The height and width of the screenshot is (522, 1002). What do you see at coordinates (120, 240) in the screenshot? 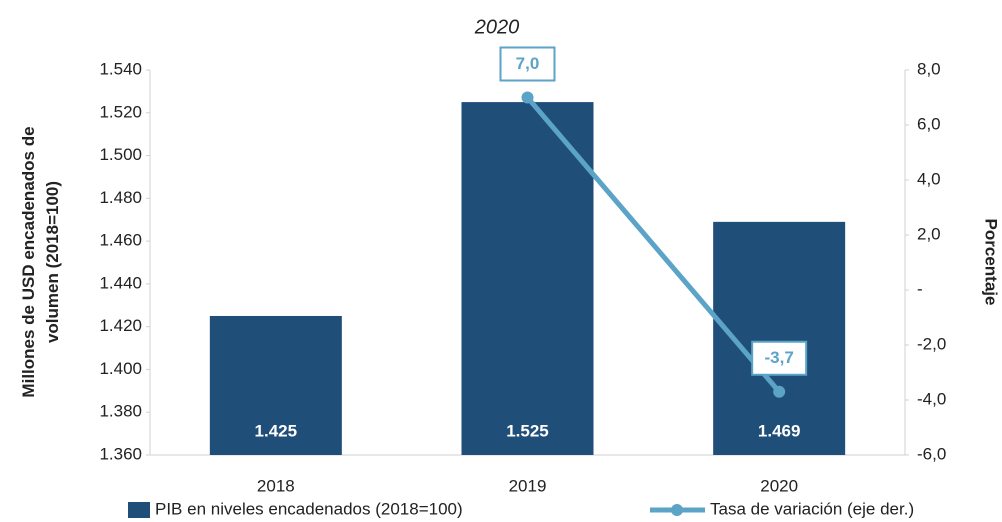
I see `y-tick-label: 1.460` at bounding box center [120, 240].